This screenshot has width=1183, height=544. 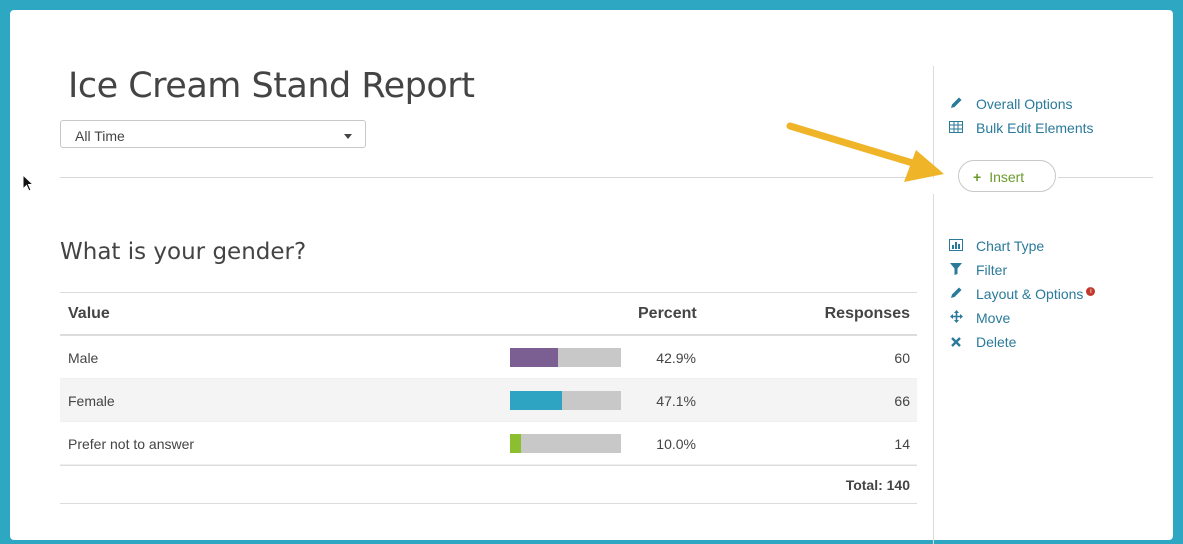 I want to click on row-responses: 66, so click(x=902, y=401).